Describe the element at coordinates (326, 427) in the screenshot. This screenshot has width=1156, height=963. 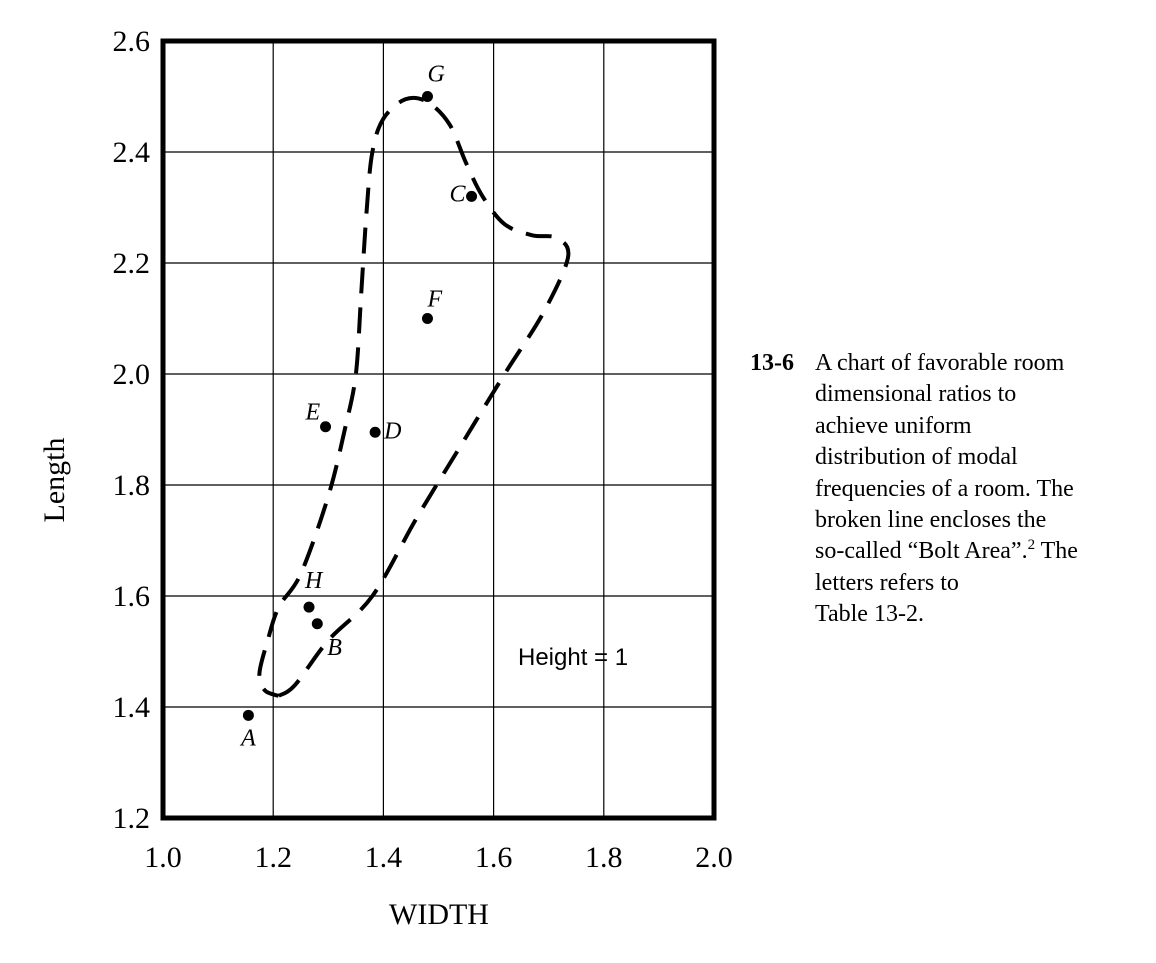
I see `data-point-e` at that location.